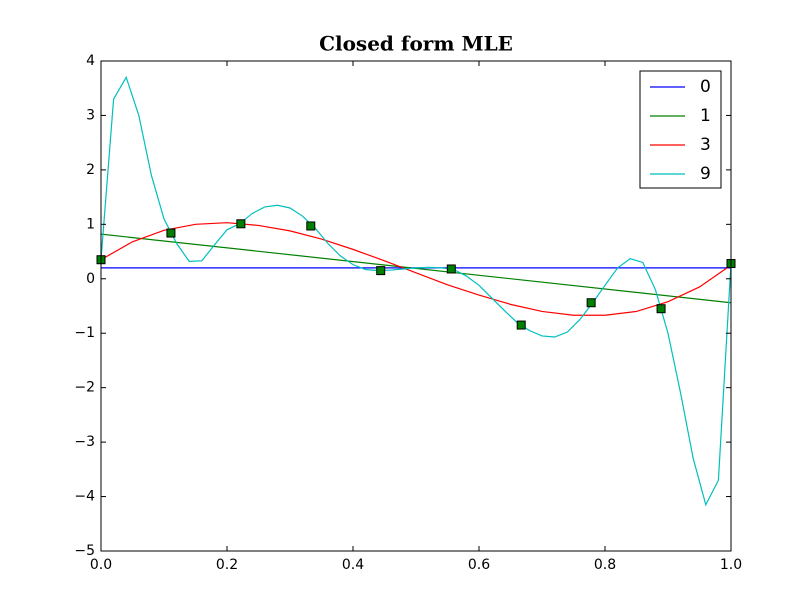  Describe the element at coordinates (90, 61) in the screenshot. I see `y-tick-label: 4` at that location.